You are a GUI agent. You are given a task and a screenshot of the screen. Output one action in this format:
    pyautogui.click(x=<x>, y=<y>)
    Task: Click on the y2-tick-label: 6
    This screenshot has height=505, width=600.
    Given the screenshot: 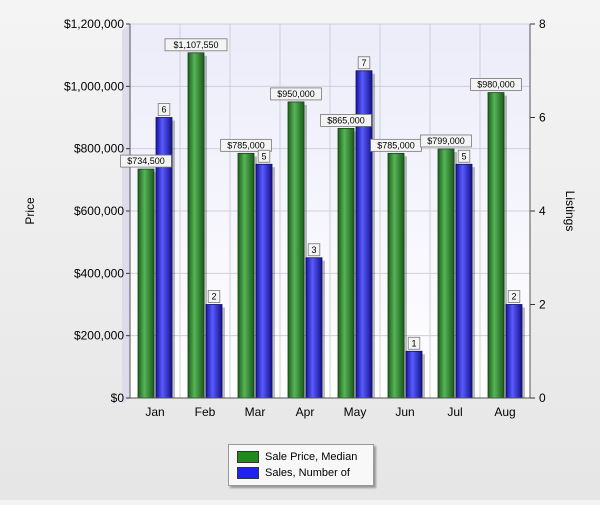 What is the action you would take?
    pyautogui.click(x=542, y=118)
    